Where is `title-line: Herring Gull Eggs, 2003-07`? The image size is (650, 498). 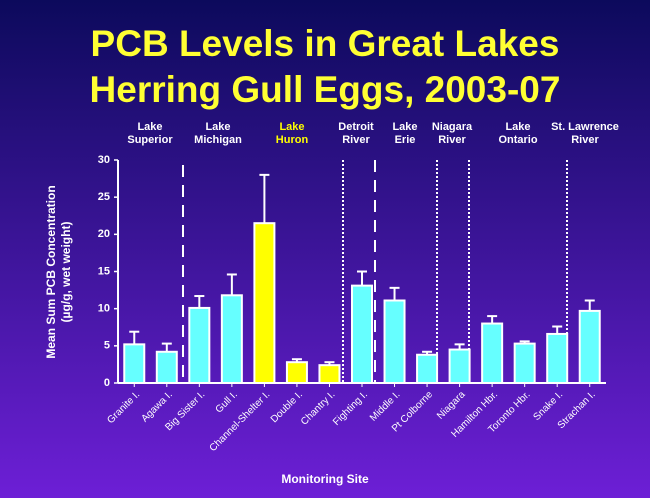 title-line: Herring Gull Eggs, 2003-07 is located at coordinates (325, 89).